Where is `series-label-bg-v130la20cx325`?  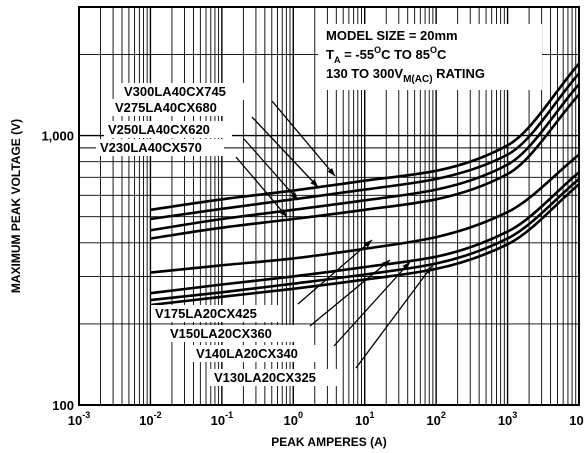
series-label-bg-v130la20cx325 is located at coordinates (274, 377).